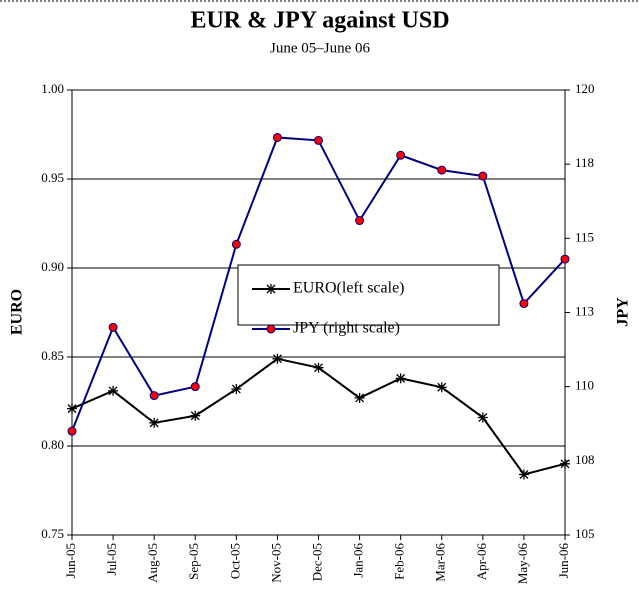  I want to click on y2-tick-label: 115, so click(584, 236).